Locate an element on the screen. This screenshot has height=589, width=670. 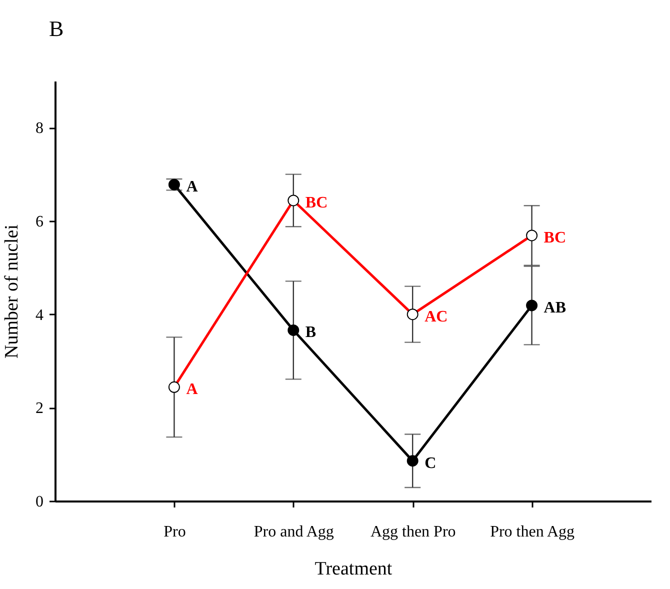
chart-title: B is located at coordinates (56, 28).